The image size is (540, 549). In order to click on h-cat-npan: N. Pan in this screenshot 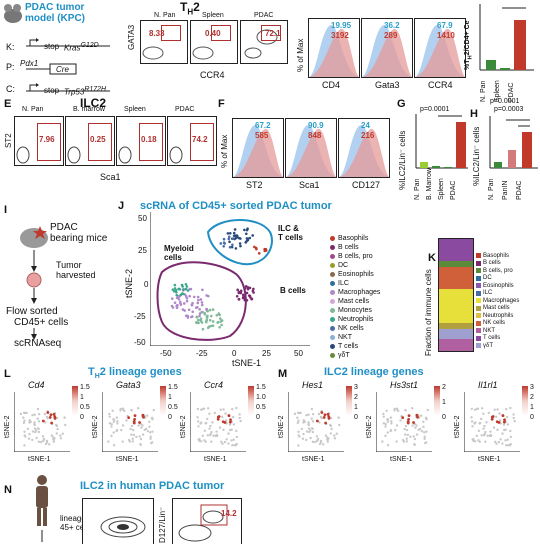, I will do `click(491, 189)`.